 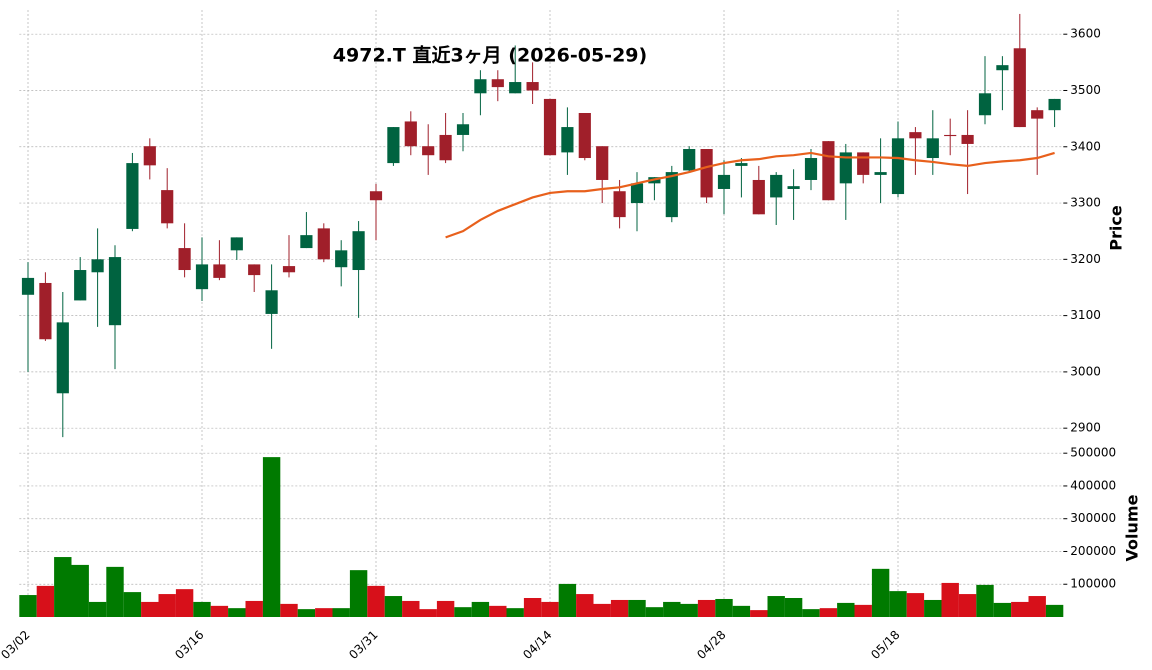 I want to click on x-tick-label: 03/31, so click(x=363, y=645).